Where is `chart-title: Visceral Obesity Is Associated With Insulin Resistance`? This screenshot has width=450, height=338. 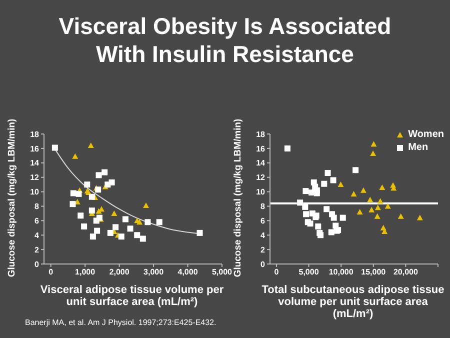
chart-title: Visceral Obesity Is Associated With Insulin Resistance is located at coordinates (225, 40).